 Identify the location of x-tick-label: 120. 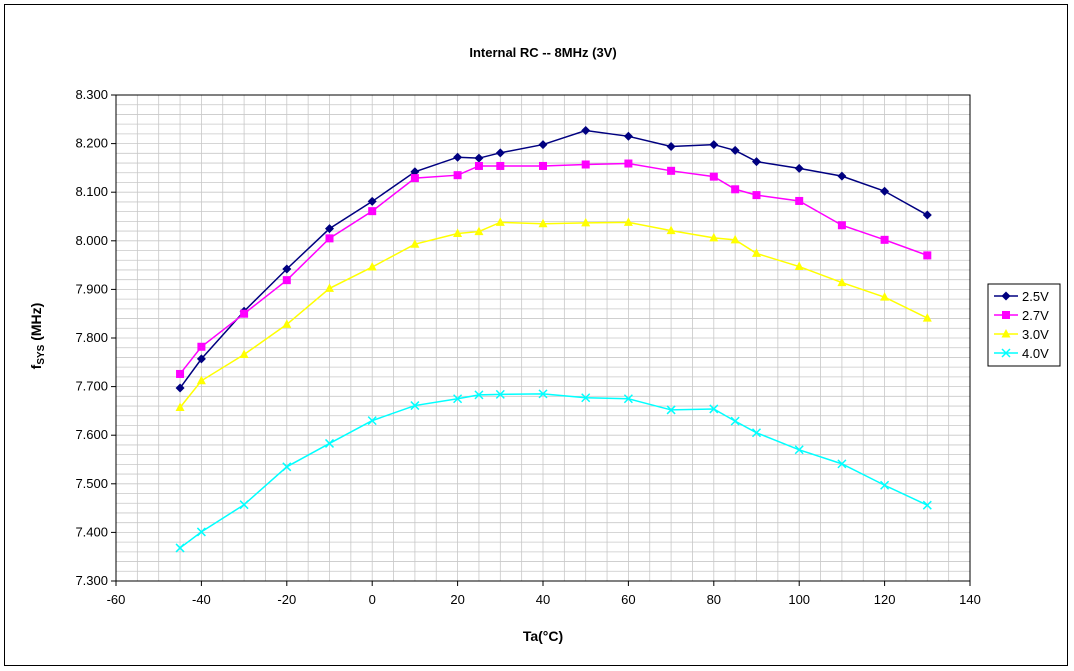
(885, 599).